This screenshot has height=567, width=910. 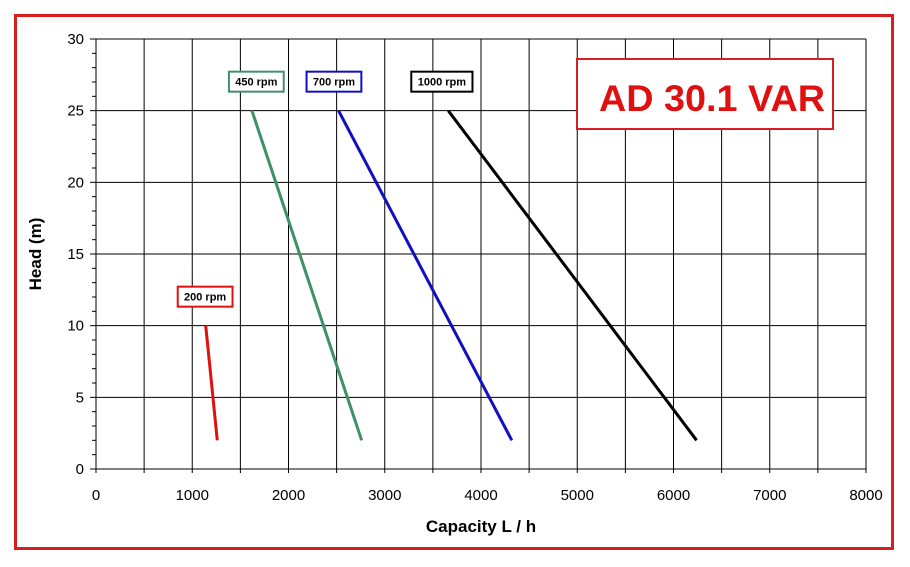 What do you see at coordinates (384, 495) in the screenshot?
I see `x-tick-label: 3000` at bounding box center [384, 495].